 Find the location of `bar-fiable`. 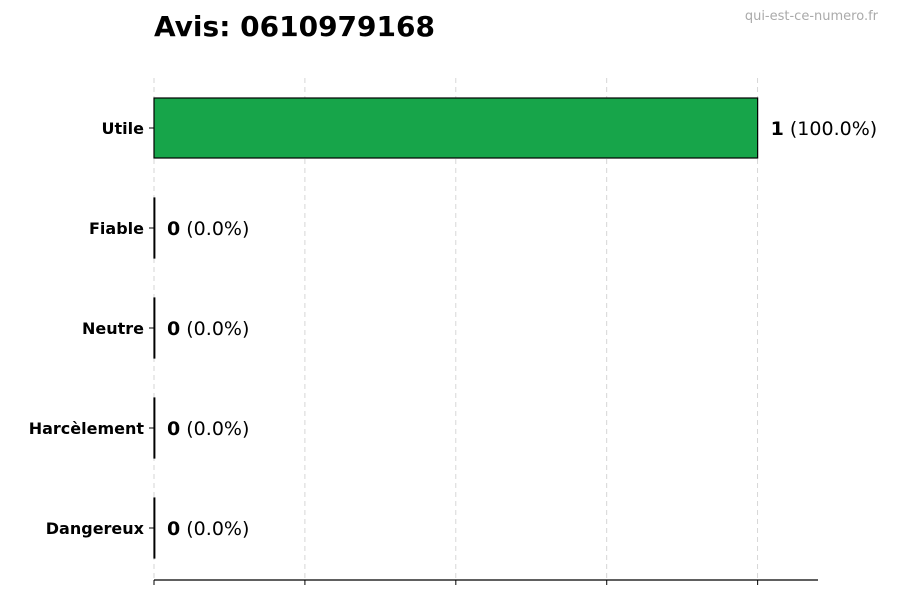

bar-fiable is located at coordinates (154, 228).